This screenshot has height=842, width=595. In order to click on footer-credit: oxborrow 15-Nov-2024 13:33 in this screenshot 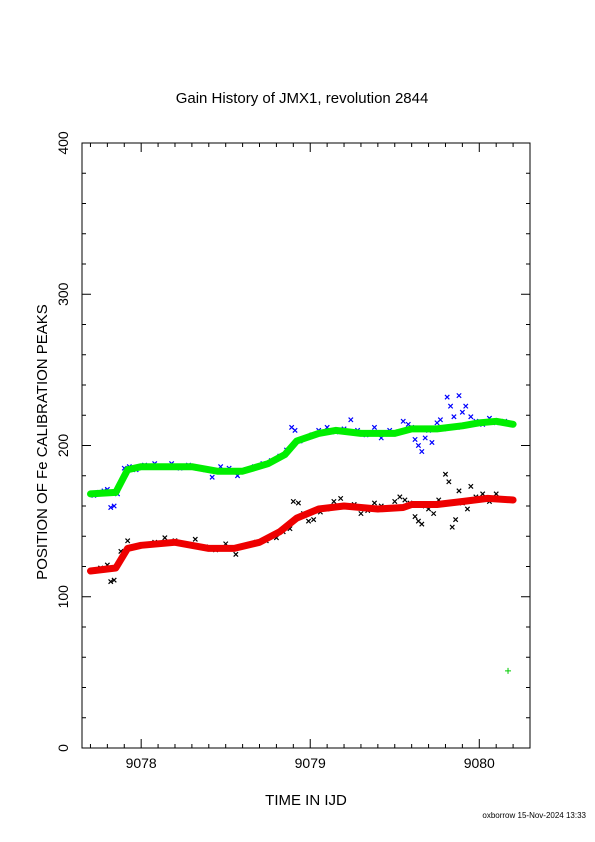, I will do `click(534, 815)`.